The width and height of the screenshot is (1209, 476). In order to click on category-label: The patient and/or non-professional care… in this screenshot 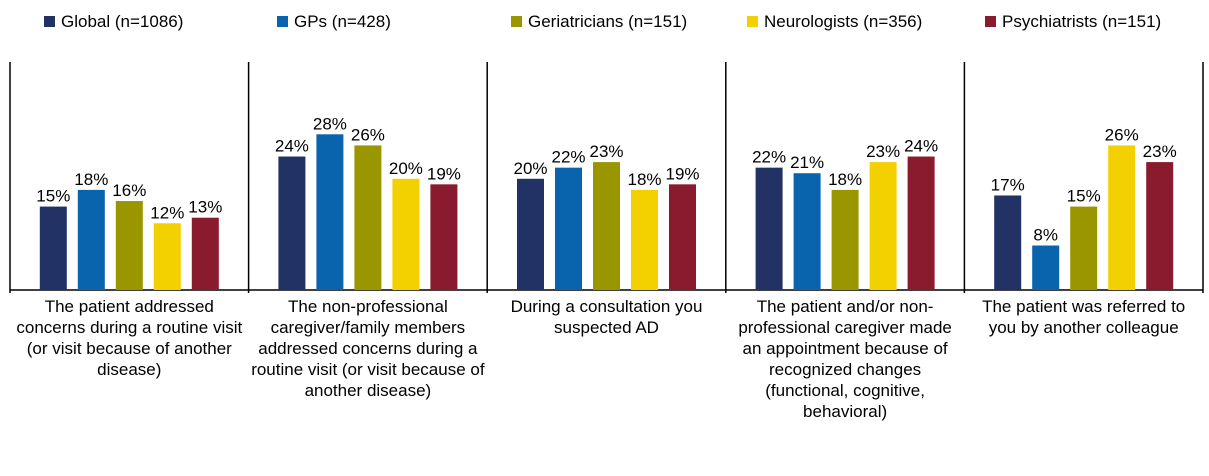, I will do `click(845, 359)`.